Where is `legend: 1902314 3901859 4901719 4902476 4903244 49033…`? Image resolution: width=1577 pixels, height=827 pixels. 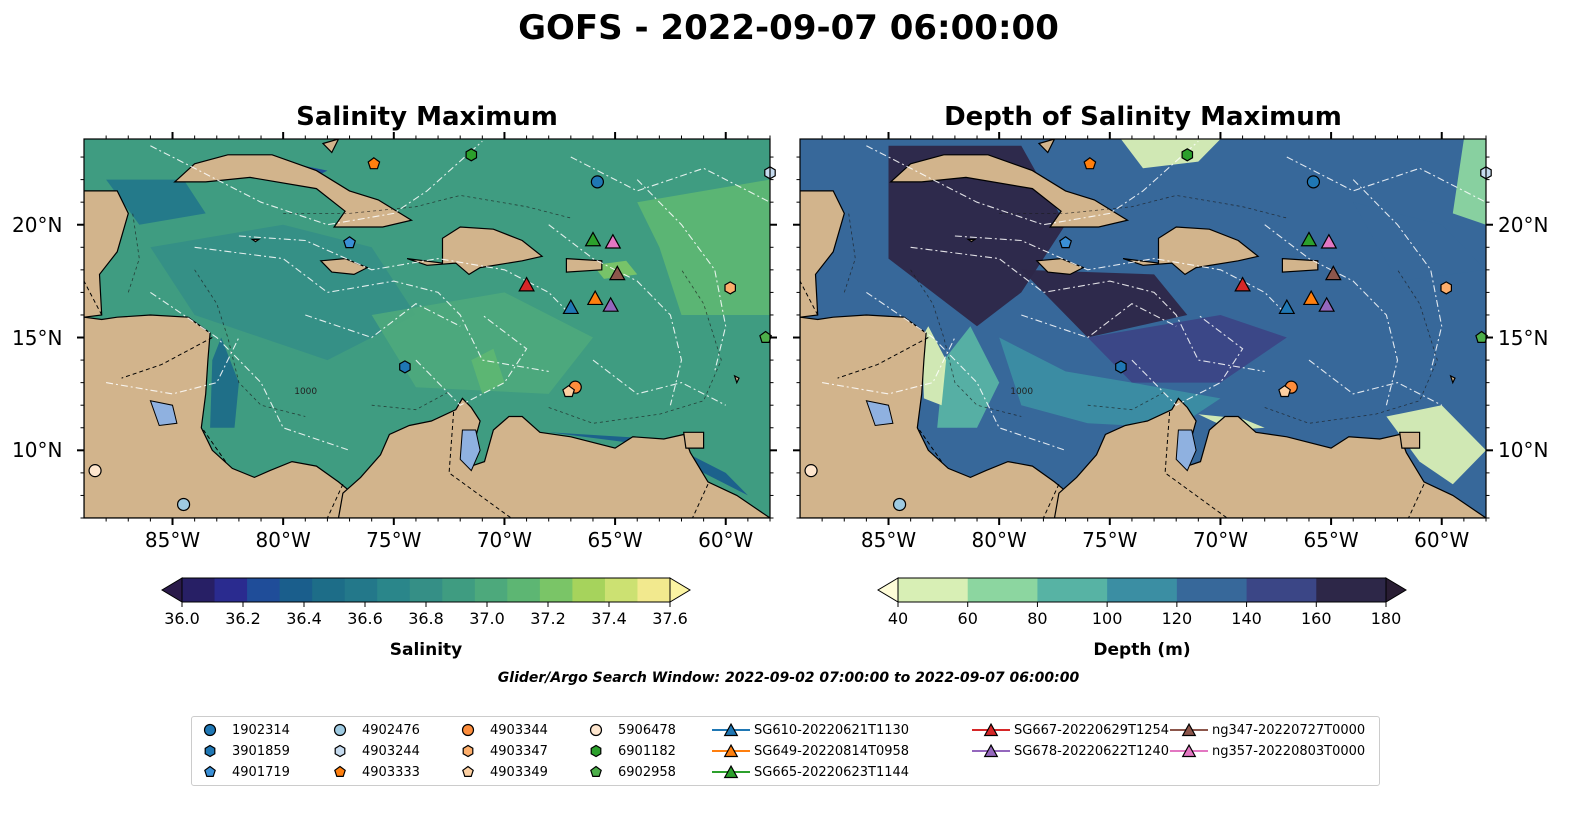 legend: 1902314 3901859 4901719 4902476 4903244 49033… is located at coordinates (785, 751).